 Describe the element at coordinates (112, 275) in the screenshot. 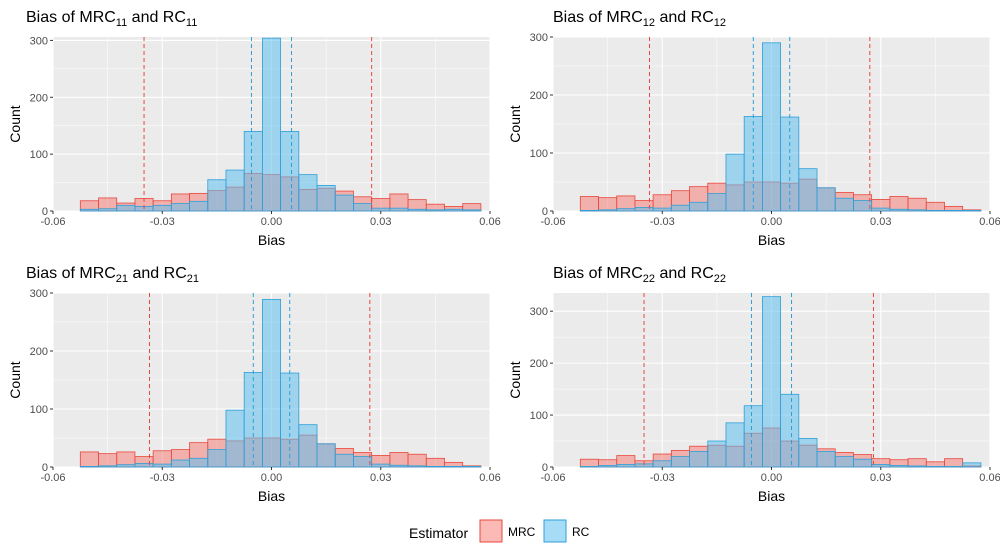

I see `panel-title: Bias of MRC21 and RC21` at that location.